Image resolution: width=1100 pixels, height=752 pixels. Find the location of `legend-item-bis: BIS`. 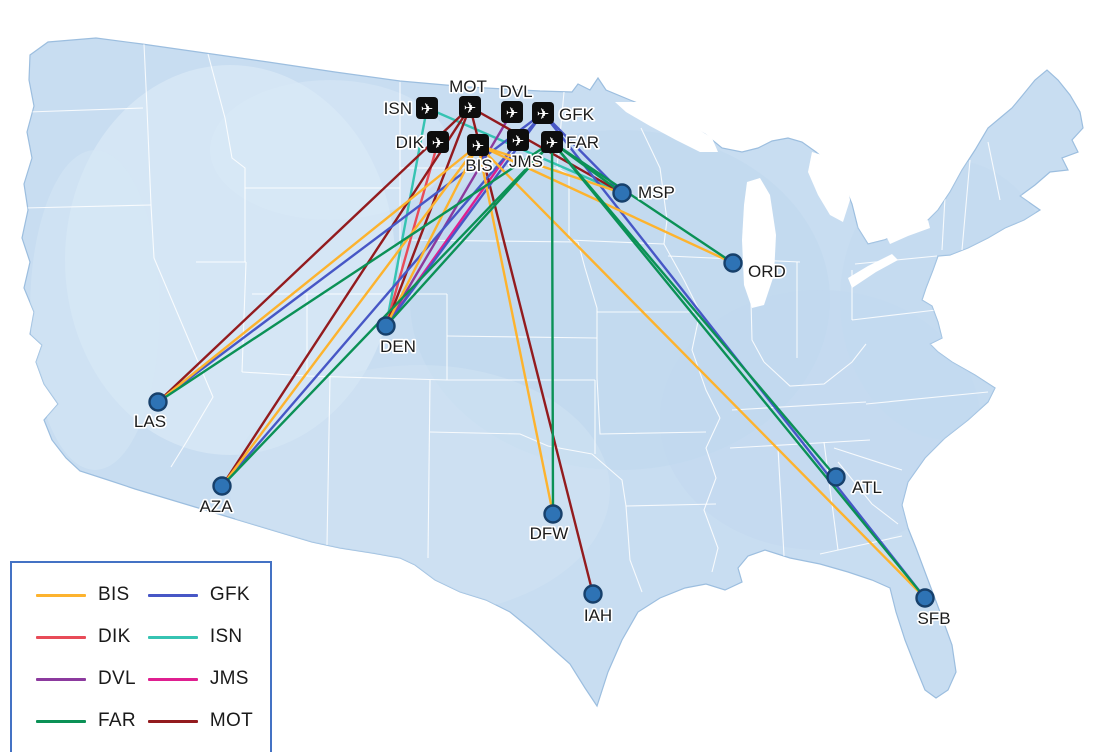

legend-item-bis: BIS is located at coordinates (86, 595).